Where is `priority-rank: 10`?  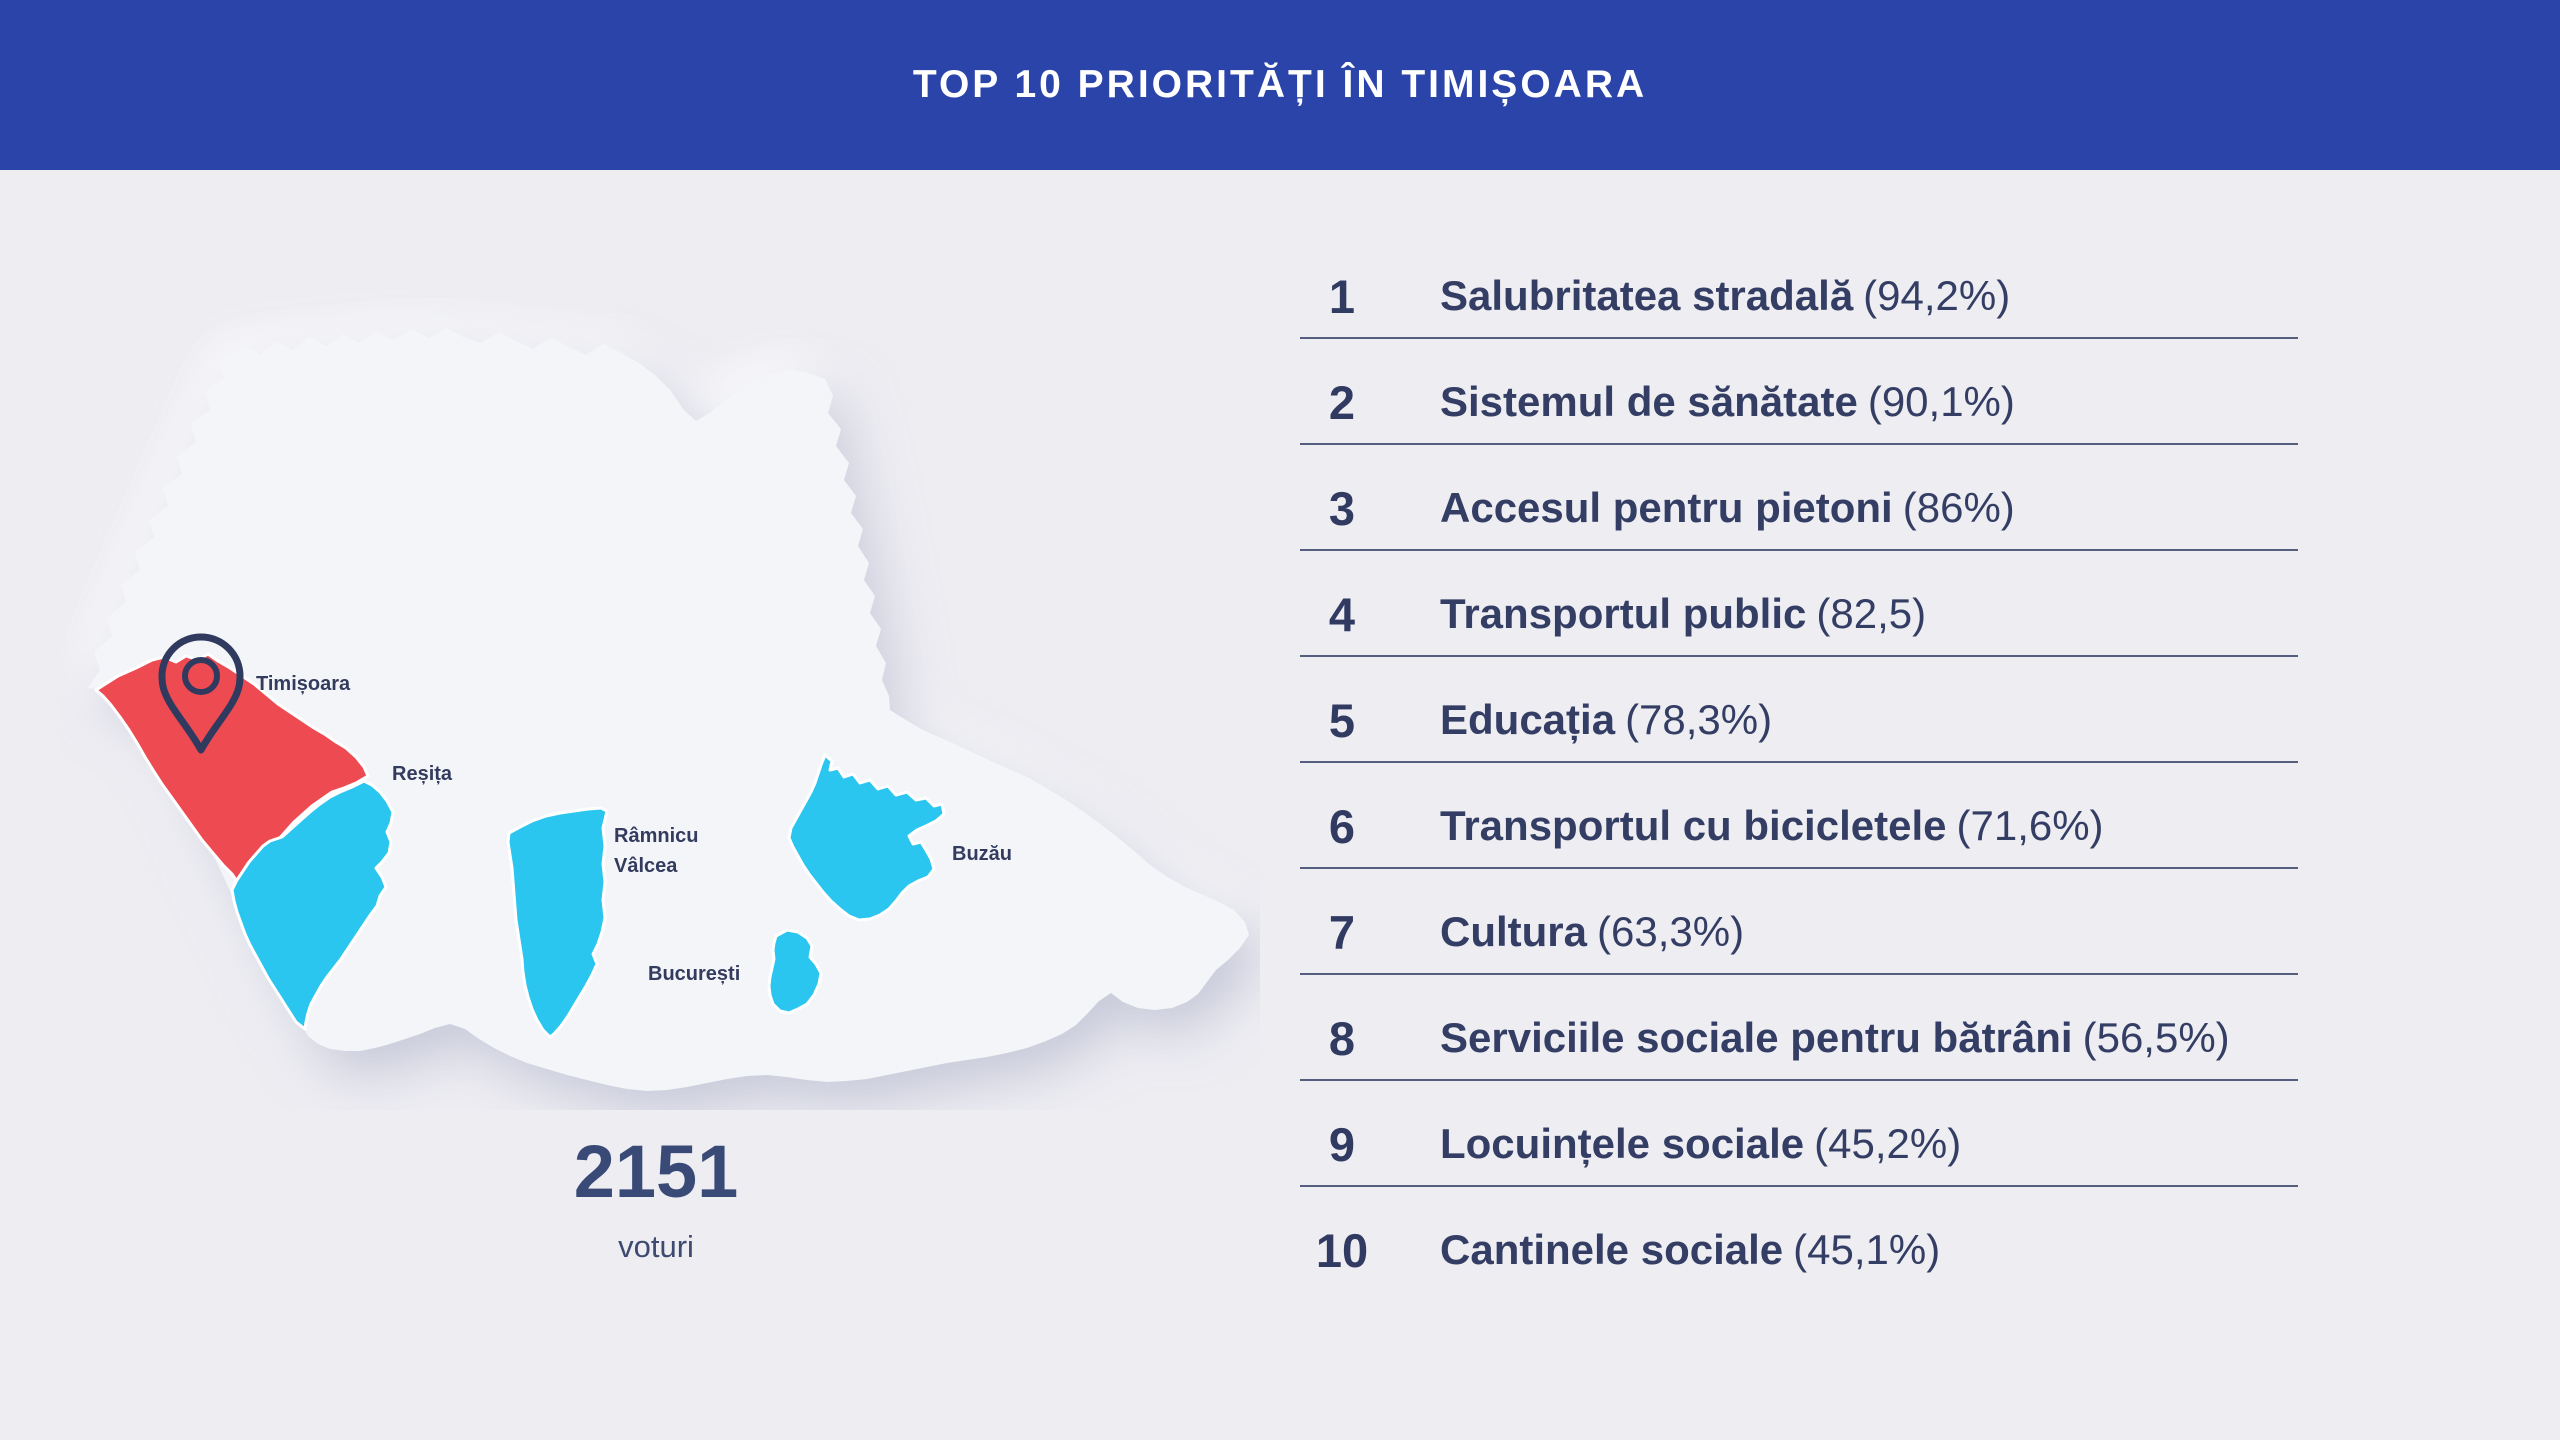 priority-rank: 10 is located at coordinates (1342, 1250).